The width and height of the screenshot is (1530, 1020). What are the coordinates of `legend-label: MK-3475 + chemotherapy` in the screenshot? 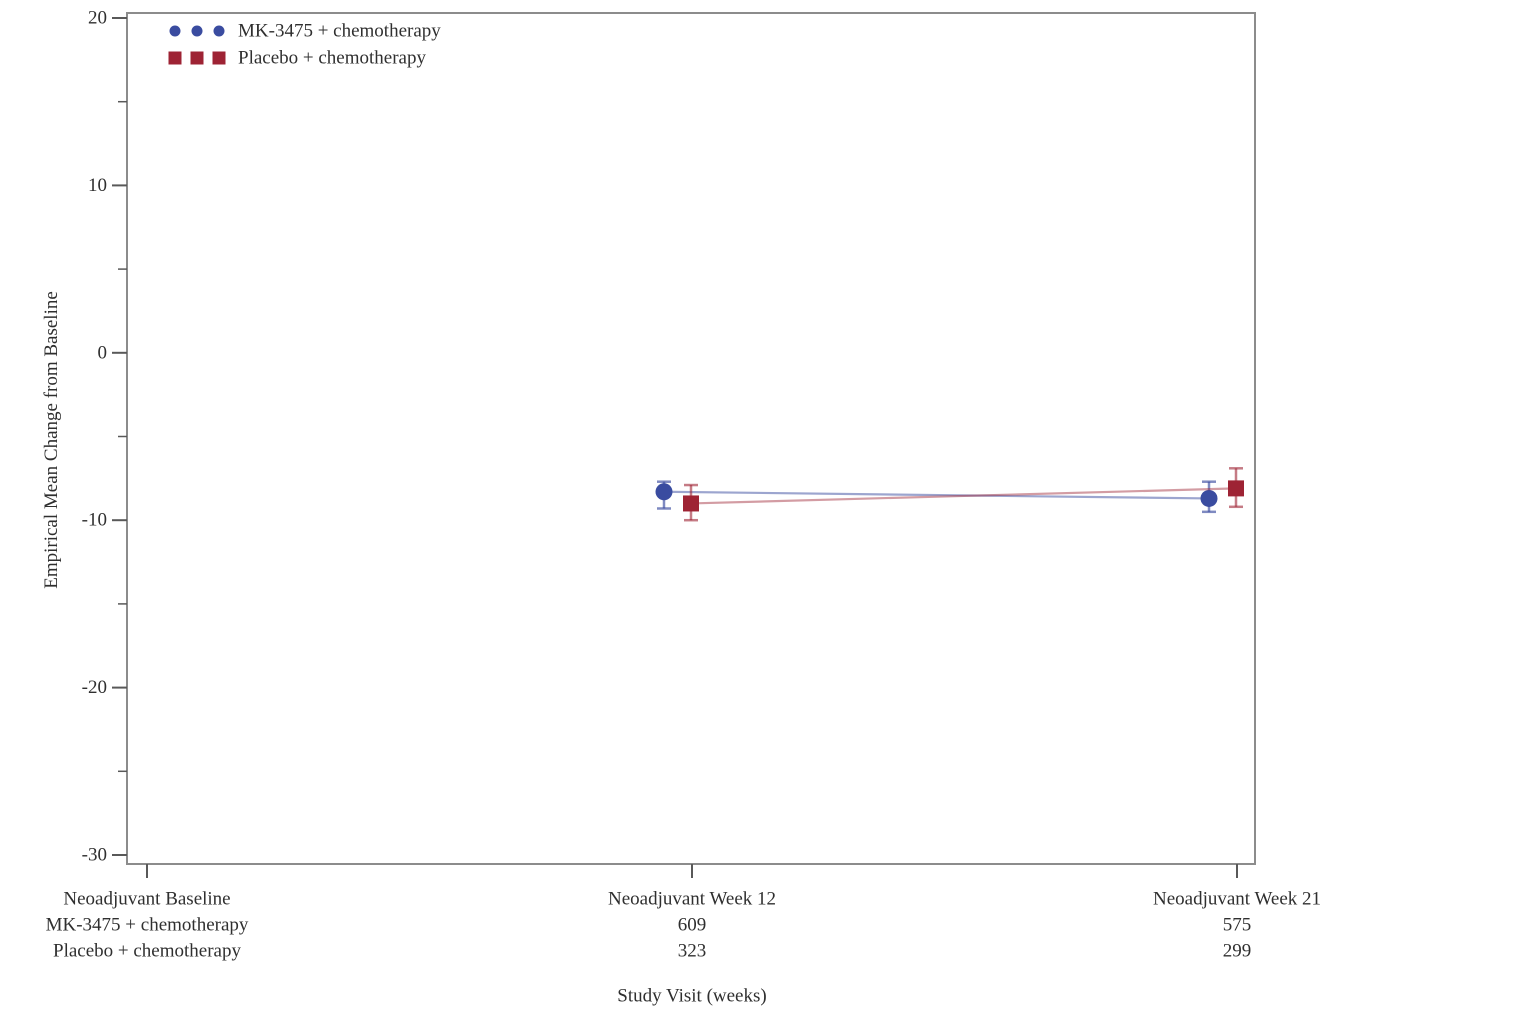 It's located at (339, 31).